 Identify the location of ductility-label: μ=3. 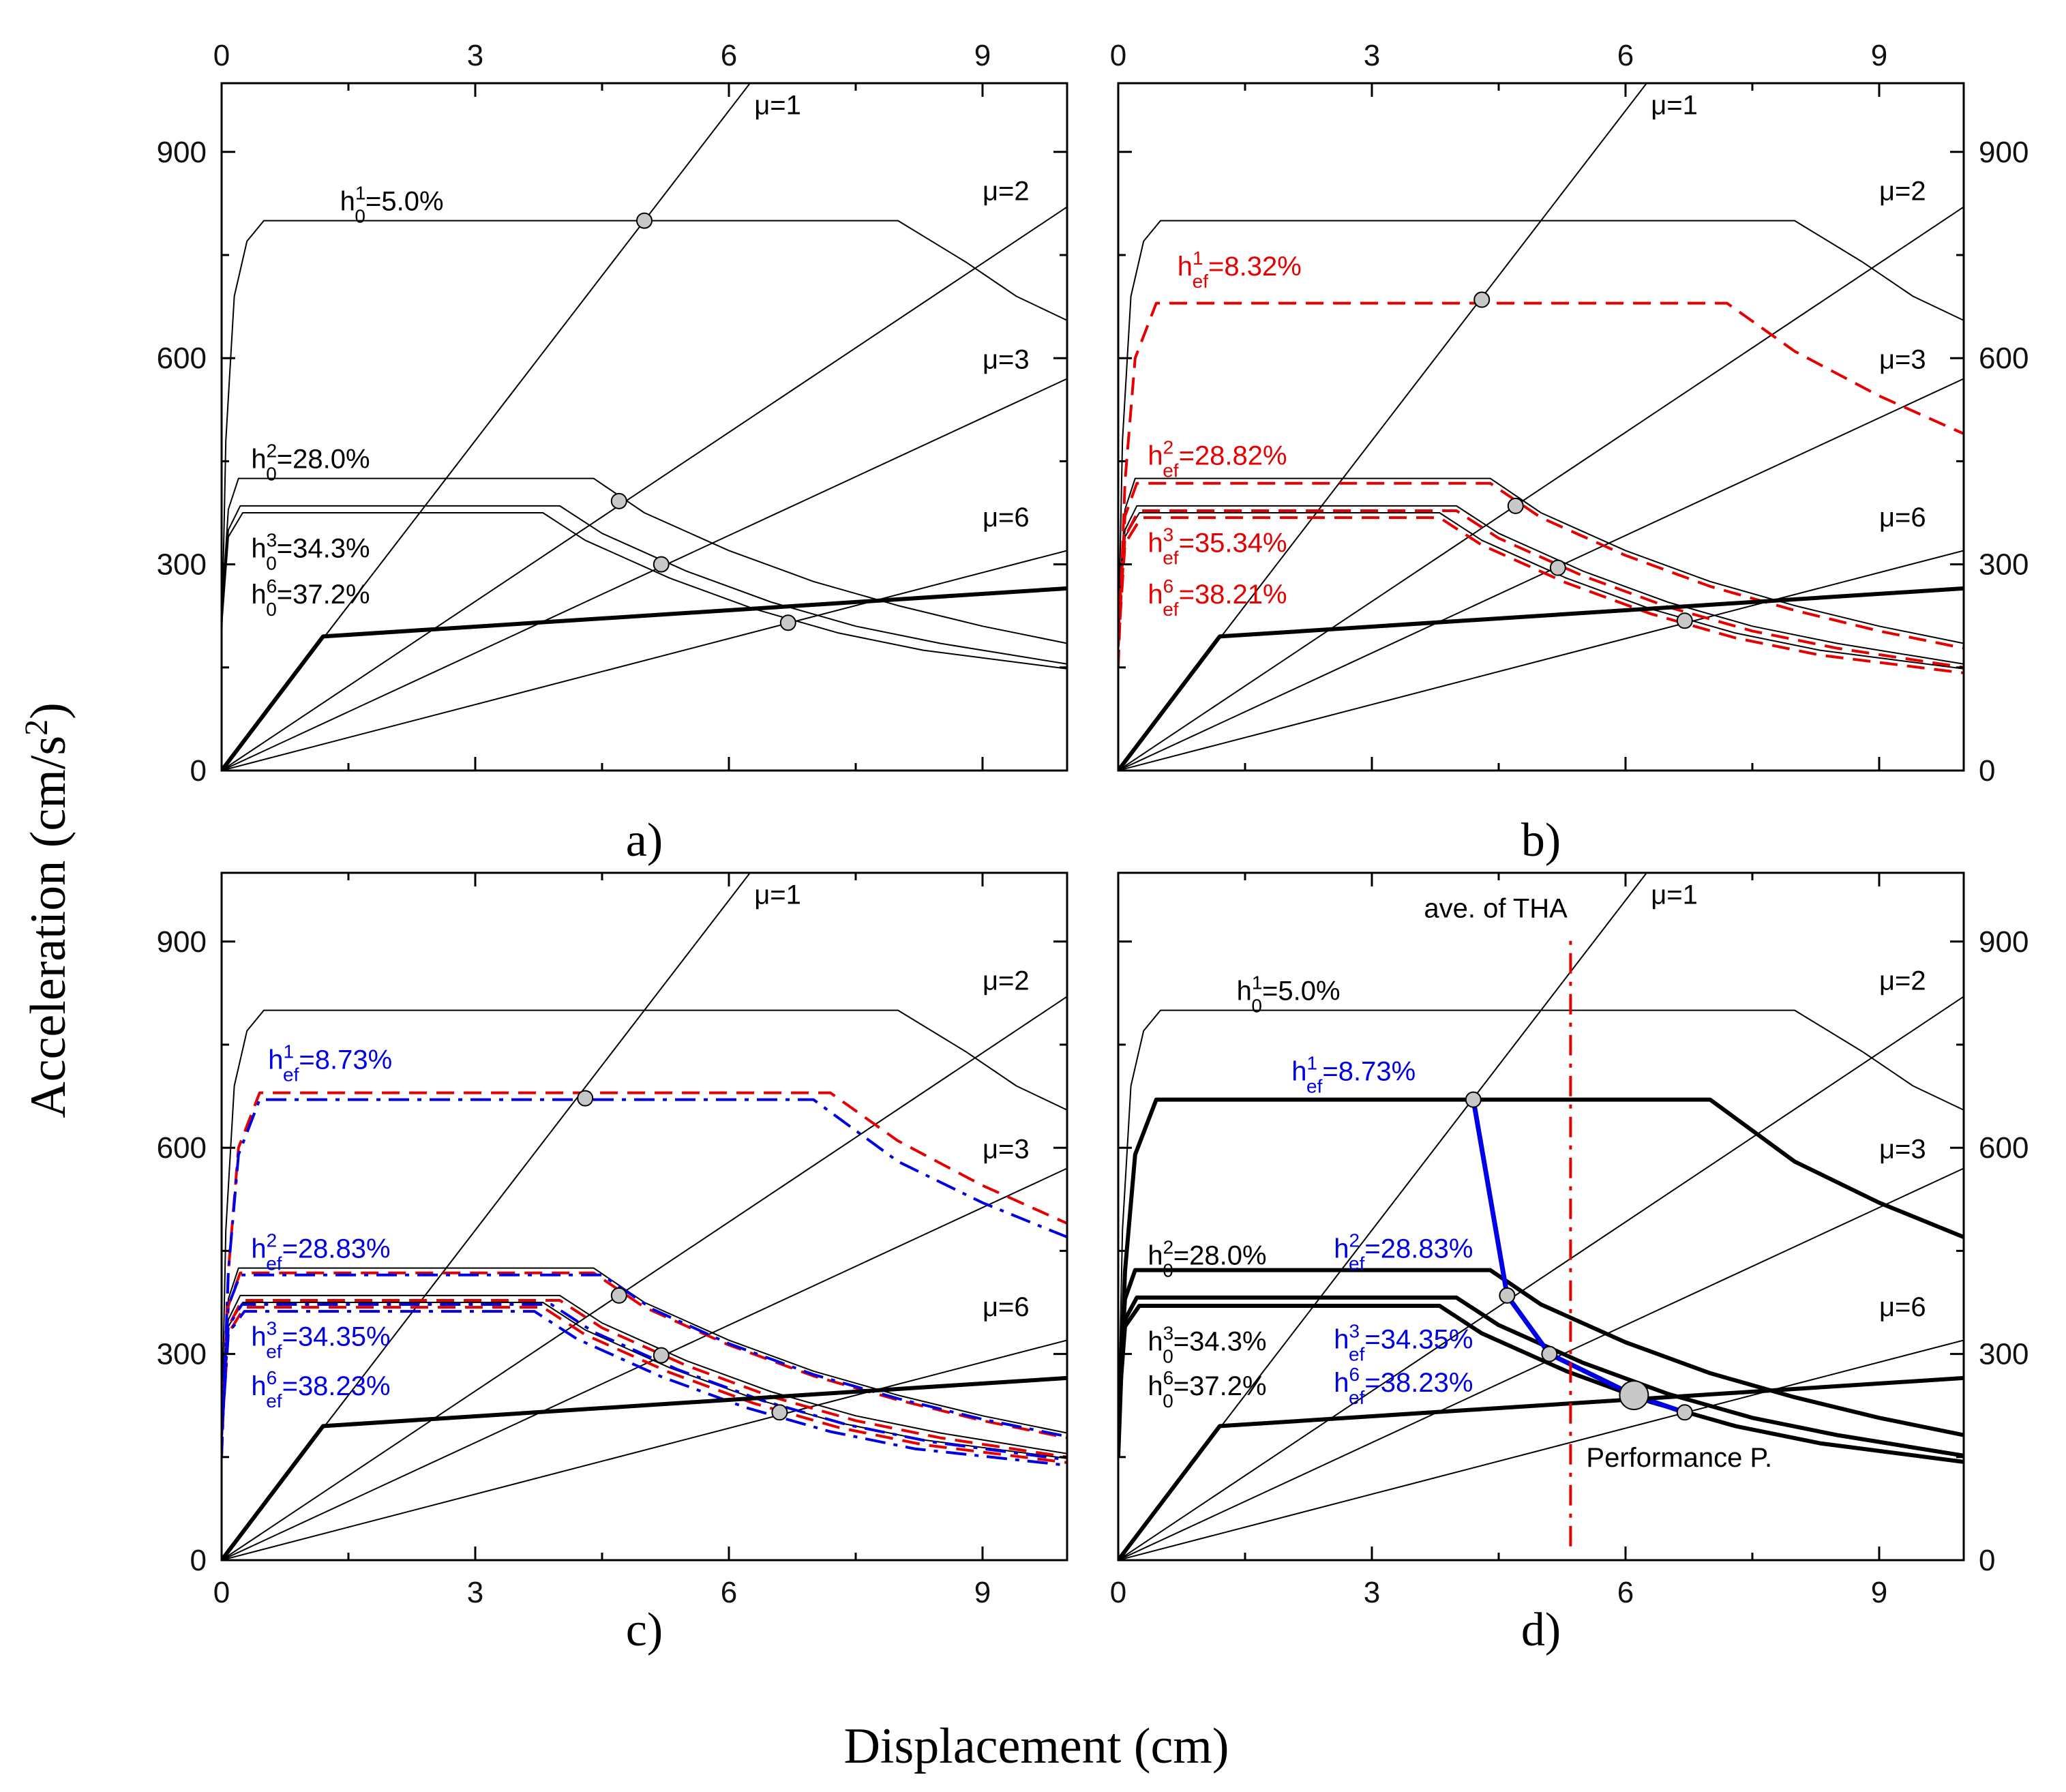
(1902, 1149).